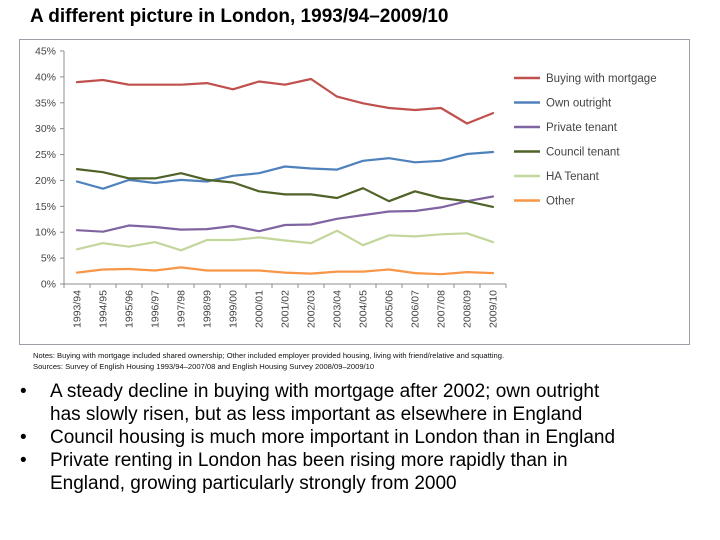 This screenshot has height=540, width=720. I want to click on x-tick-label: 2003/04, so click(338, 309).